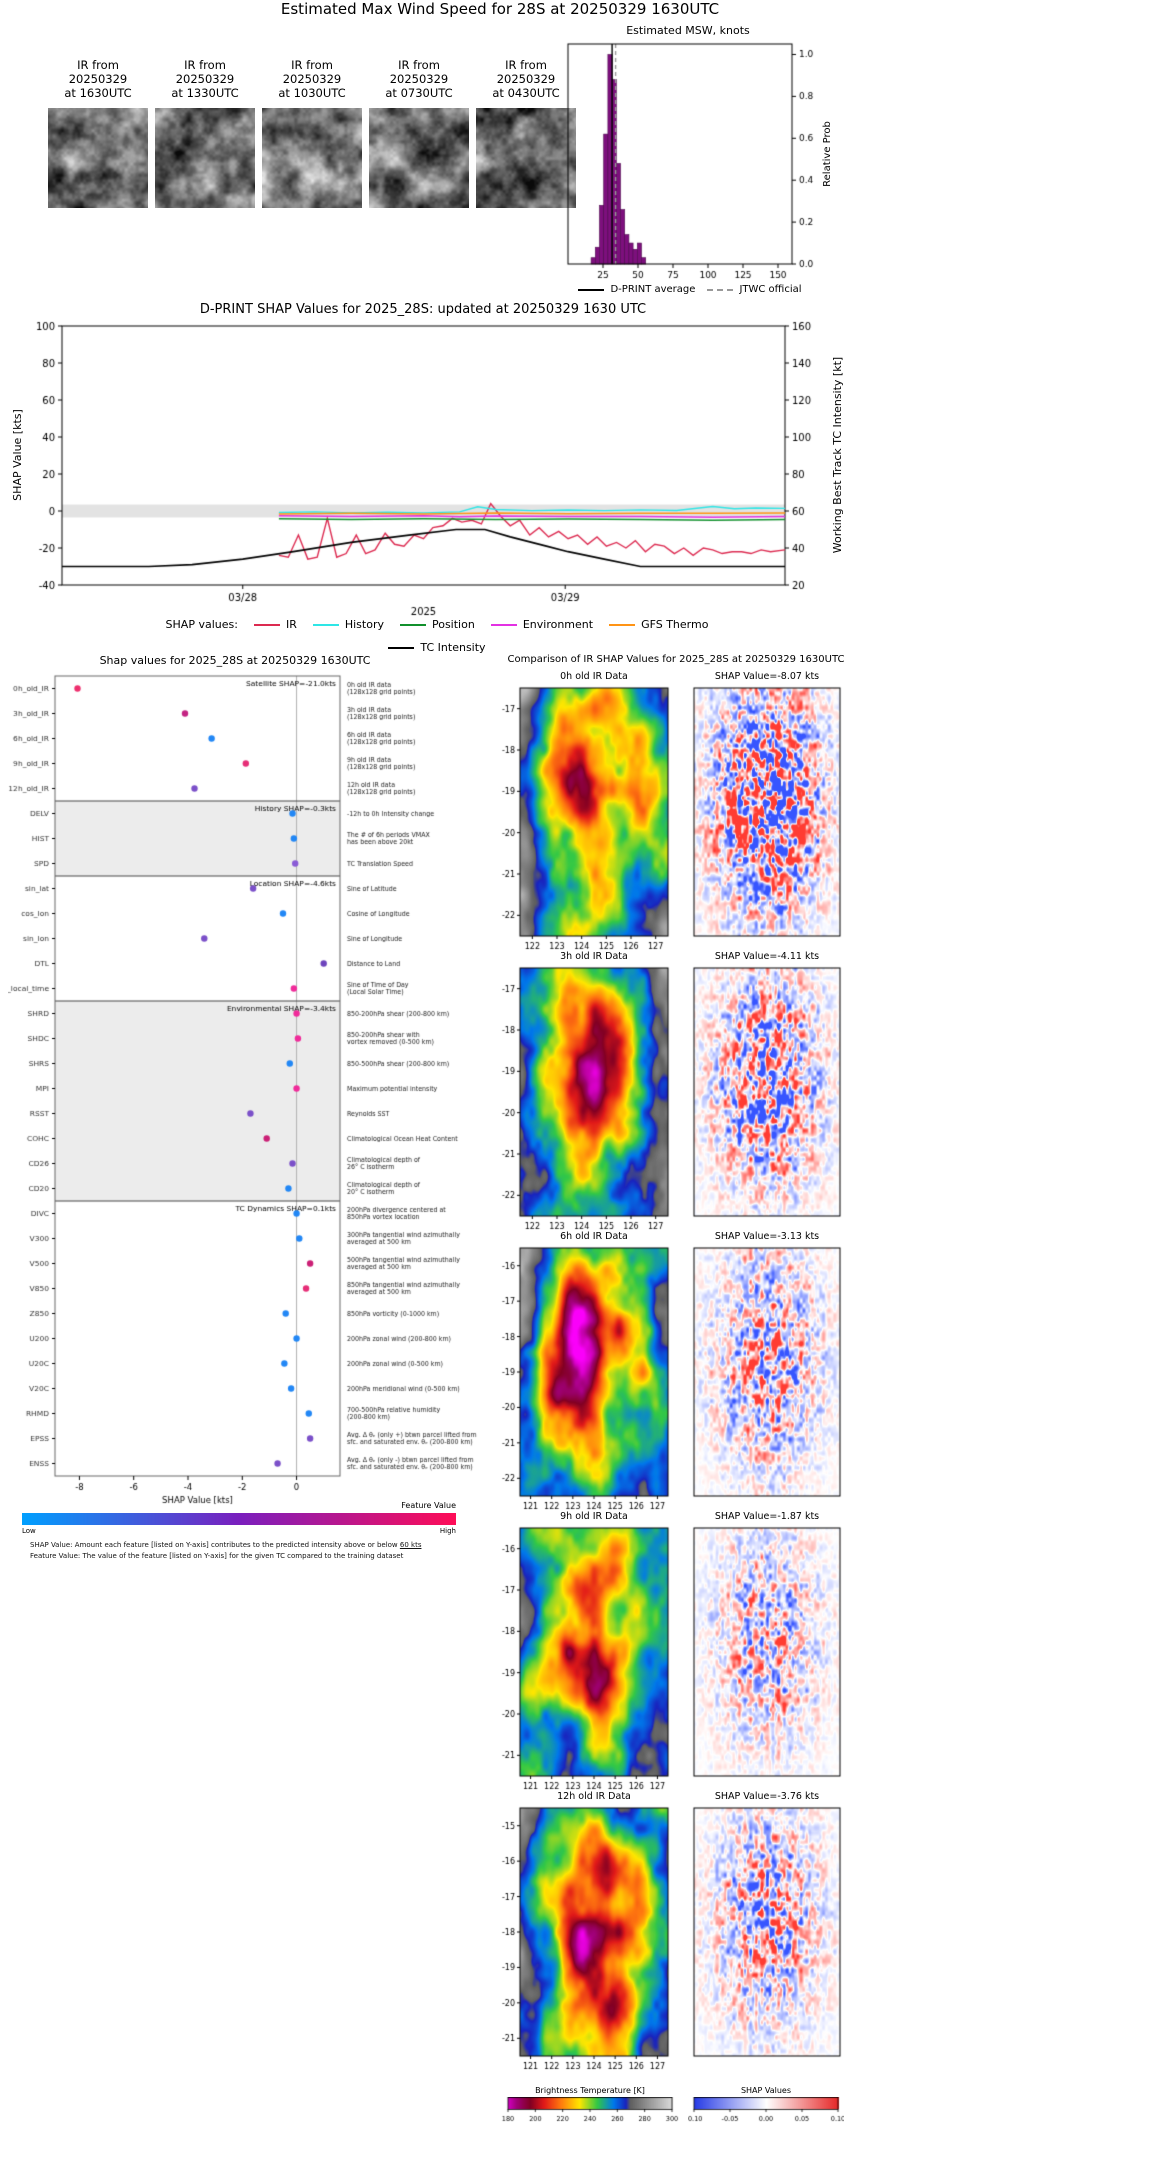 Image resolution: width=1168 pixels, height=2158 pixels. I want to click on legend-item-history: History, so click(348, 624).